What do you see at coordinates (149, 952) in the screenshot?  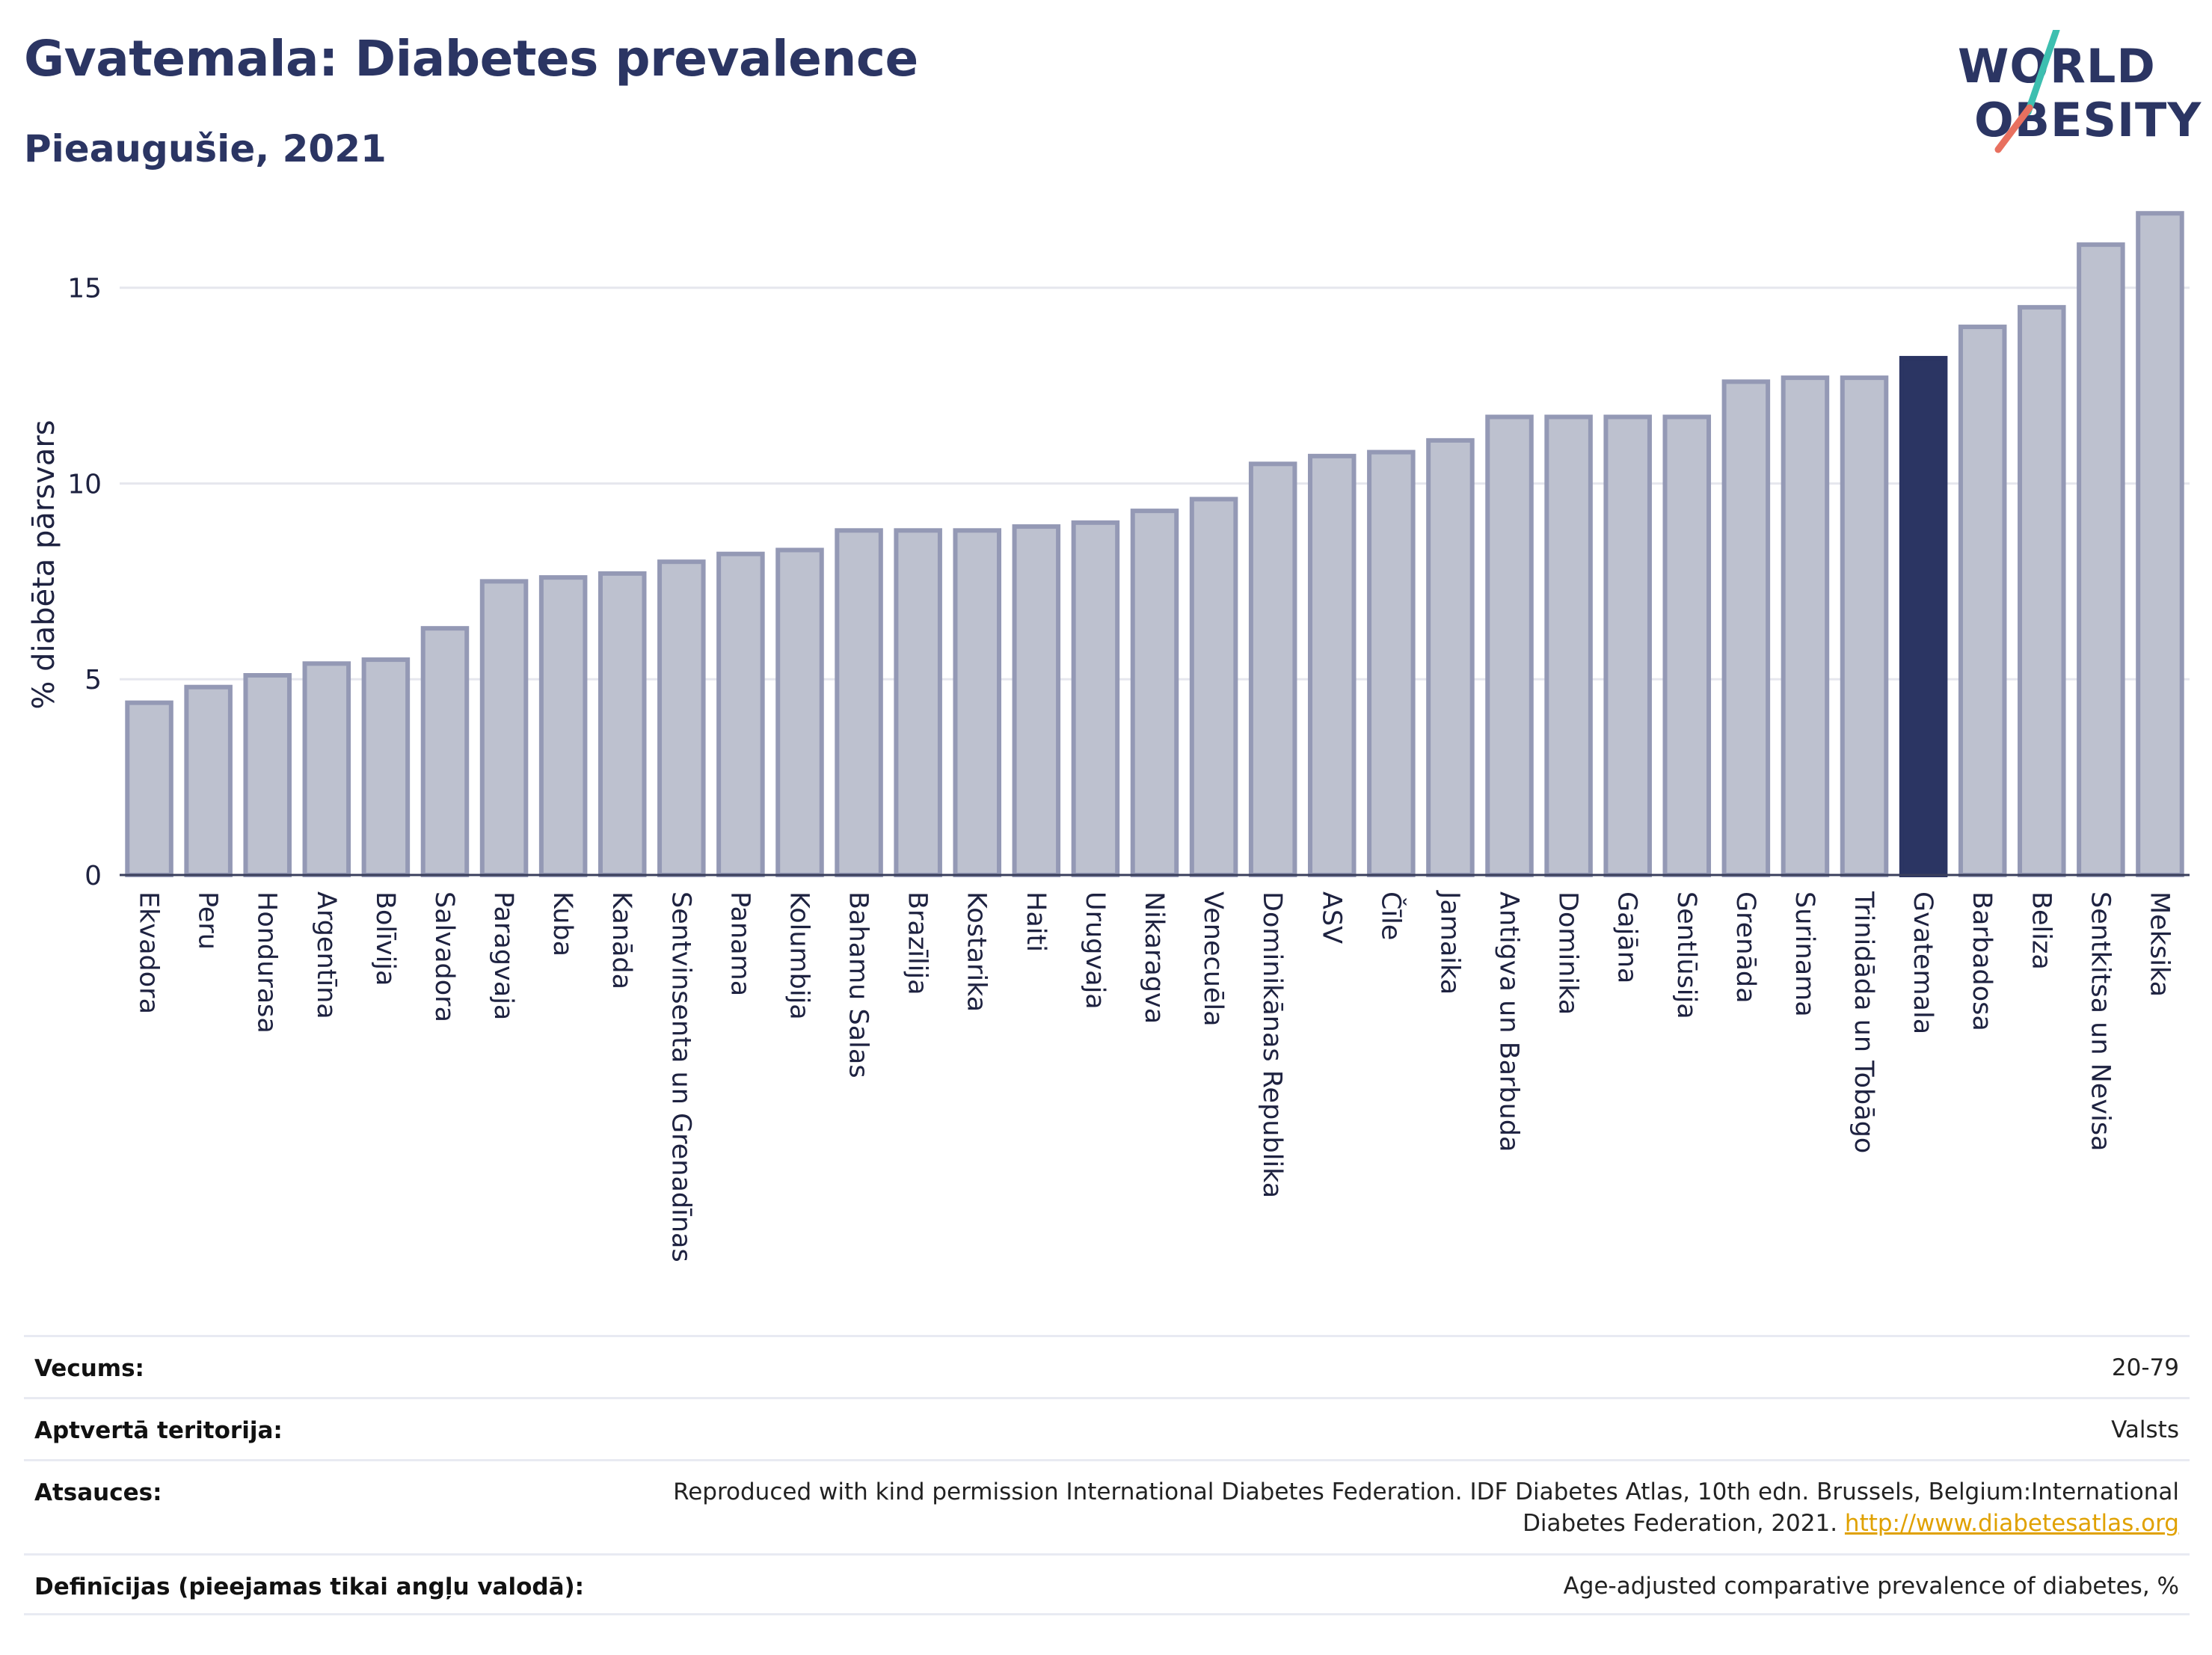 I see `x-tick-label: Ekvadora` at bounding box center [149, 952].